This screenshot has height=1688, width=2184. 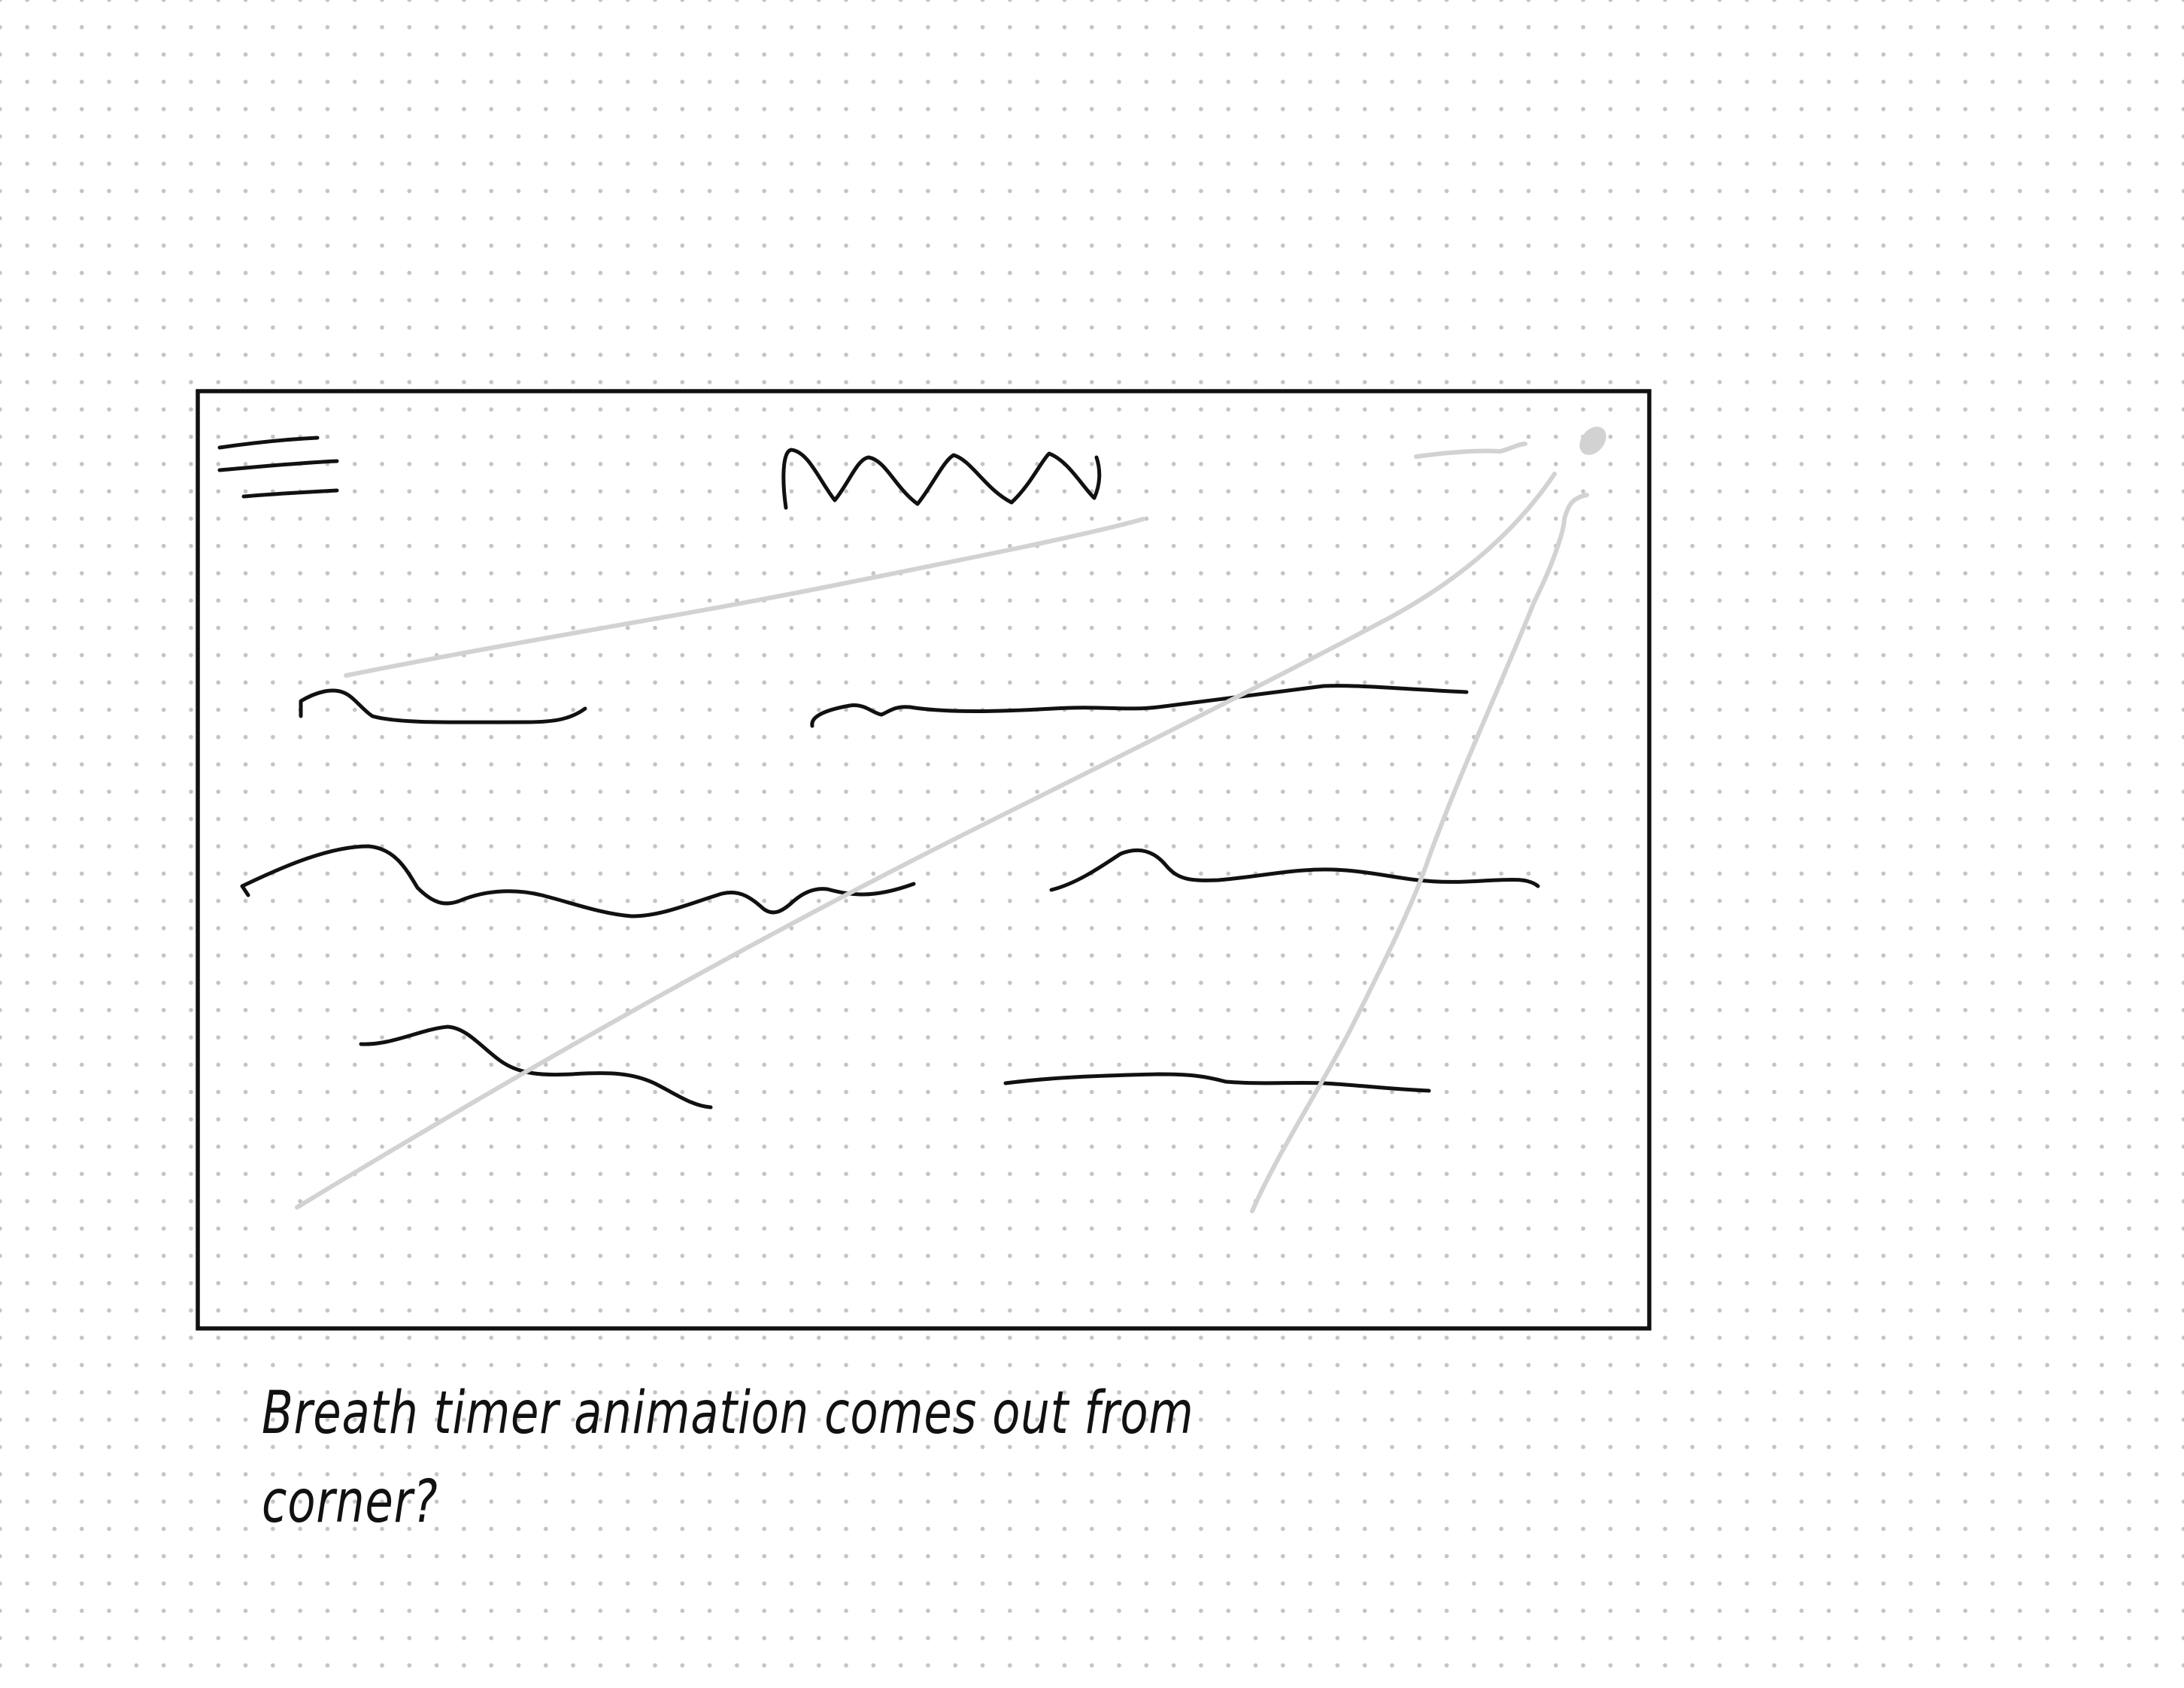 I want to click on guide-line-steep, so click(x=1419, y=853).